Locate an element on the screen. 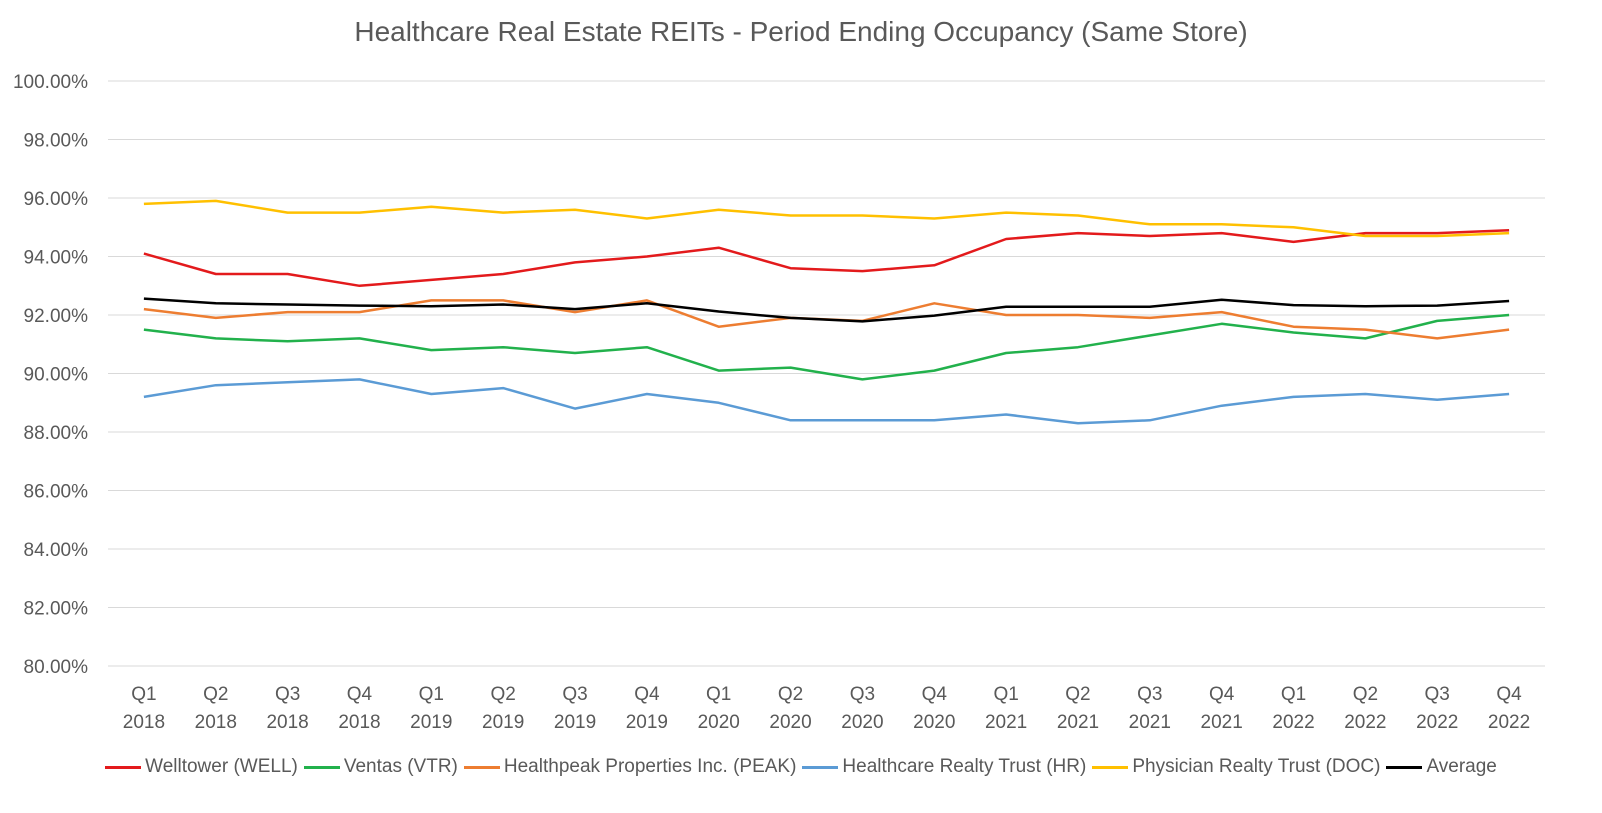 The height and width of the screenshot is (813, 1602). x-tick-label: Q1 2020 is located at coordinates (719, 708).